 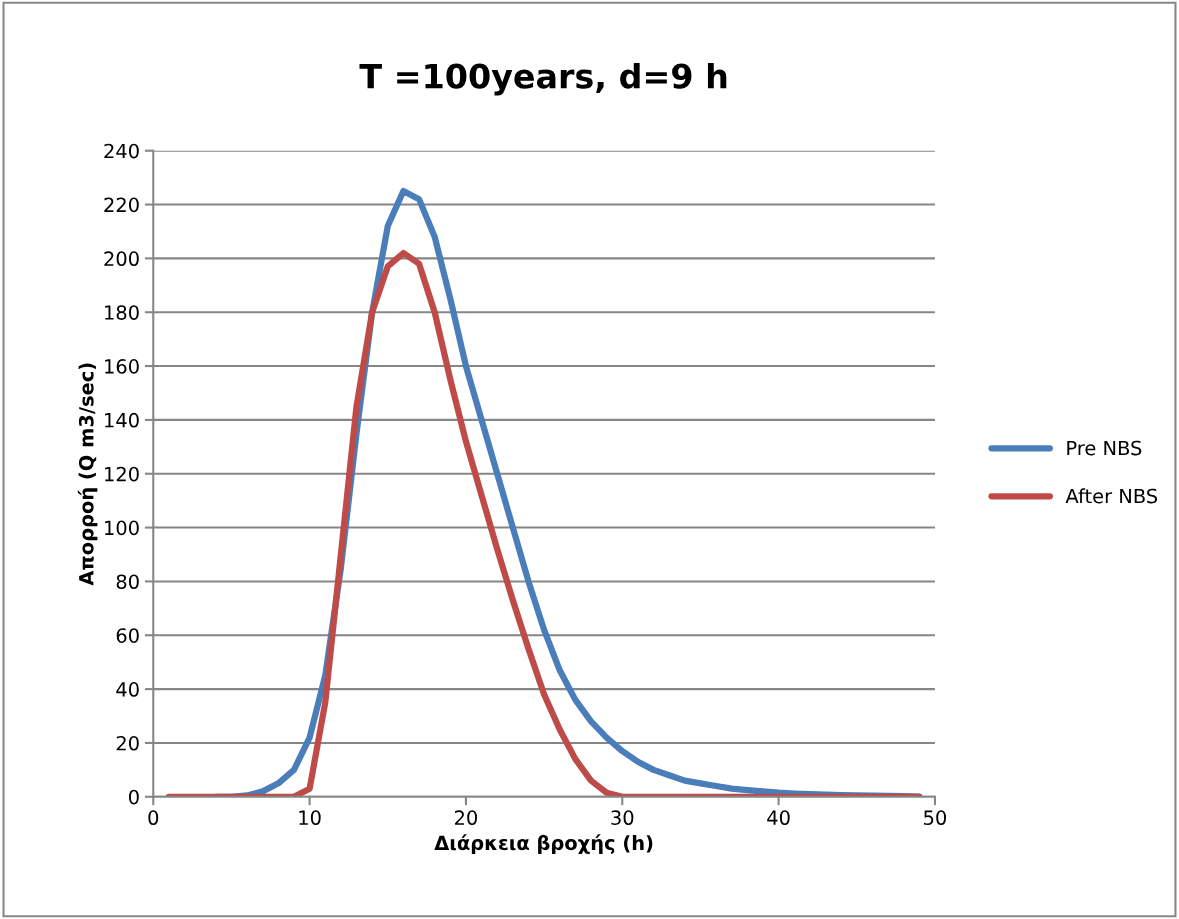 I want to click on y-axis-title: Απορροή (Q m3/sec), so click(x=87, y=474).